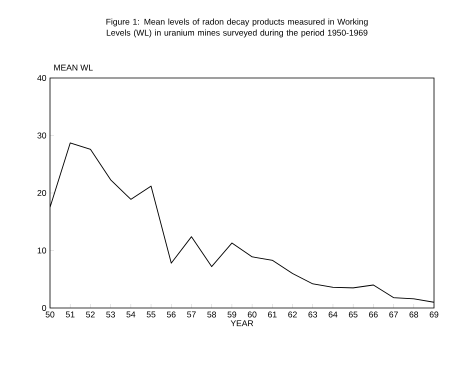  Describe the element at coordinates (373, 315) in the screenshot. I see `x-tick-label: 66` at that location.